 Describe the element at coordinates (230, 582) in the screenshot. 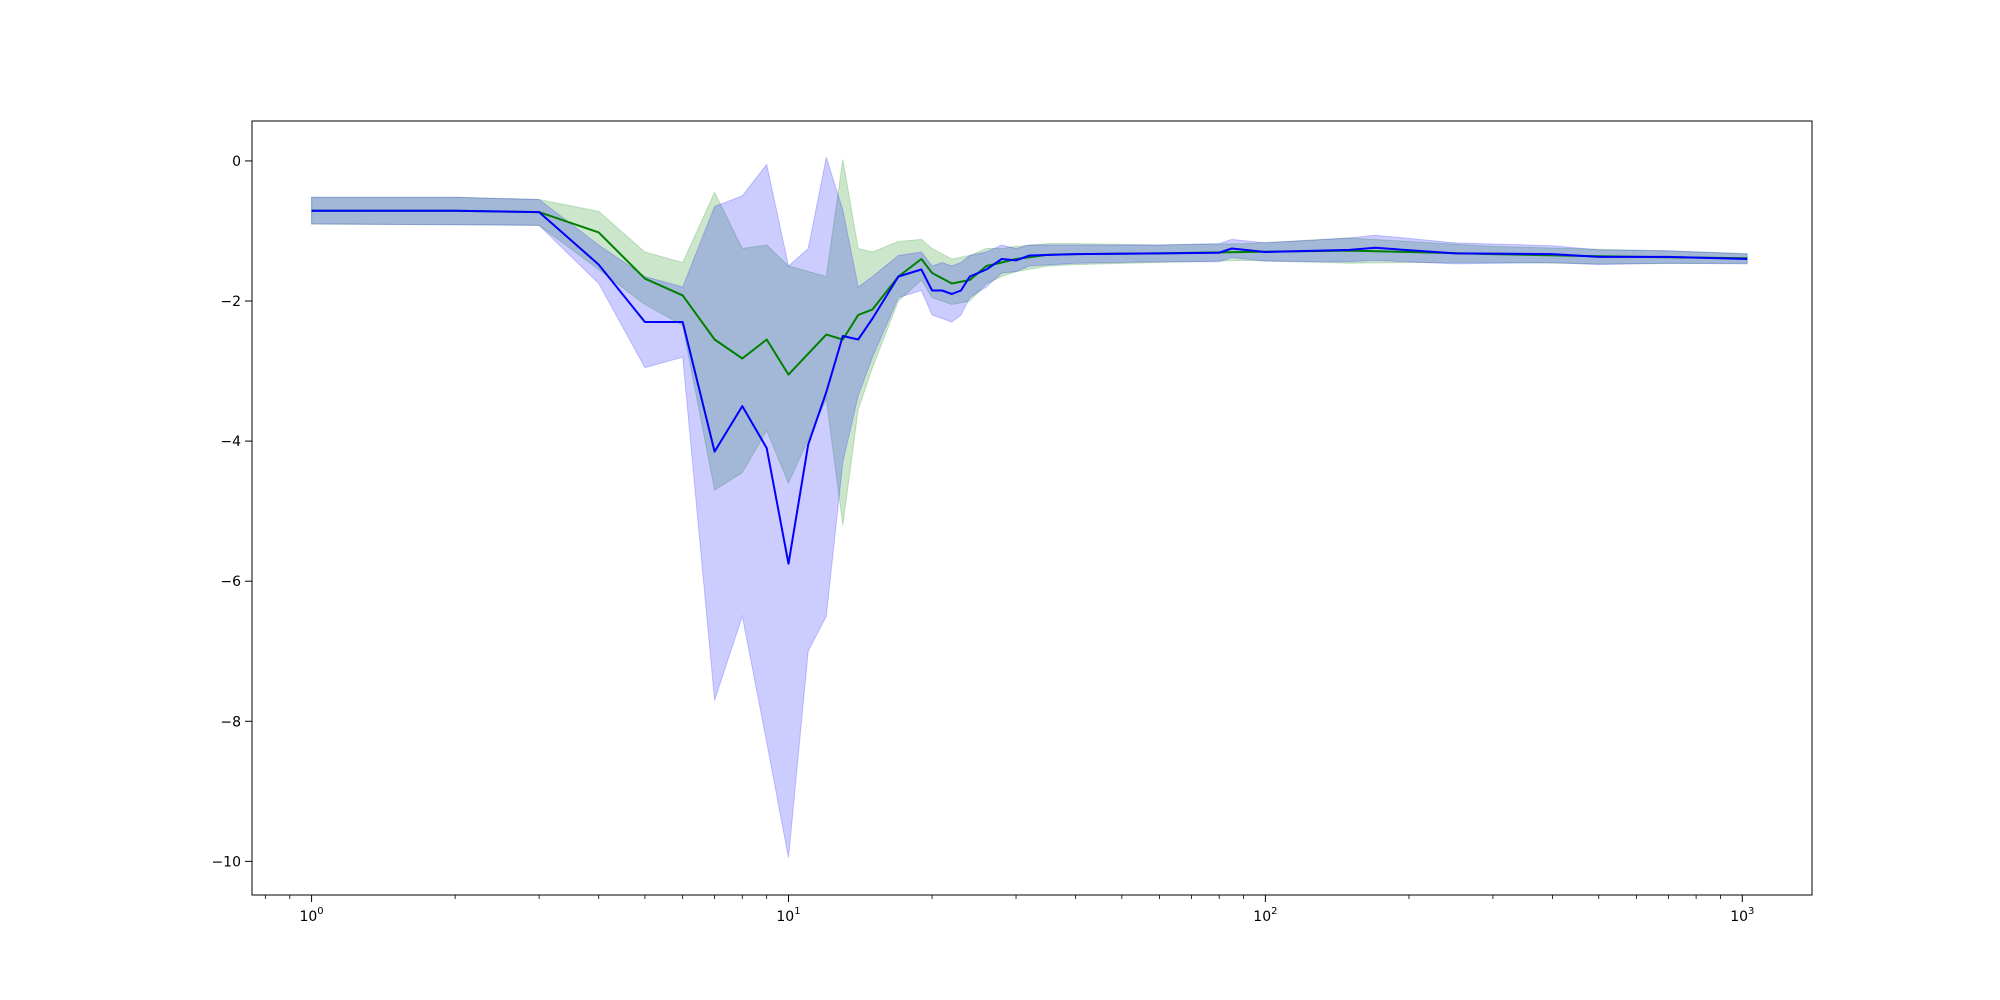

I see `y-tick-label: −6` at that location.